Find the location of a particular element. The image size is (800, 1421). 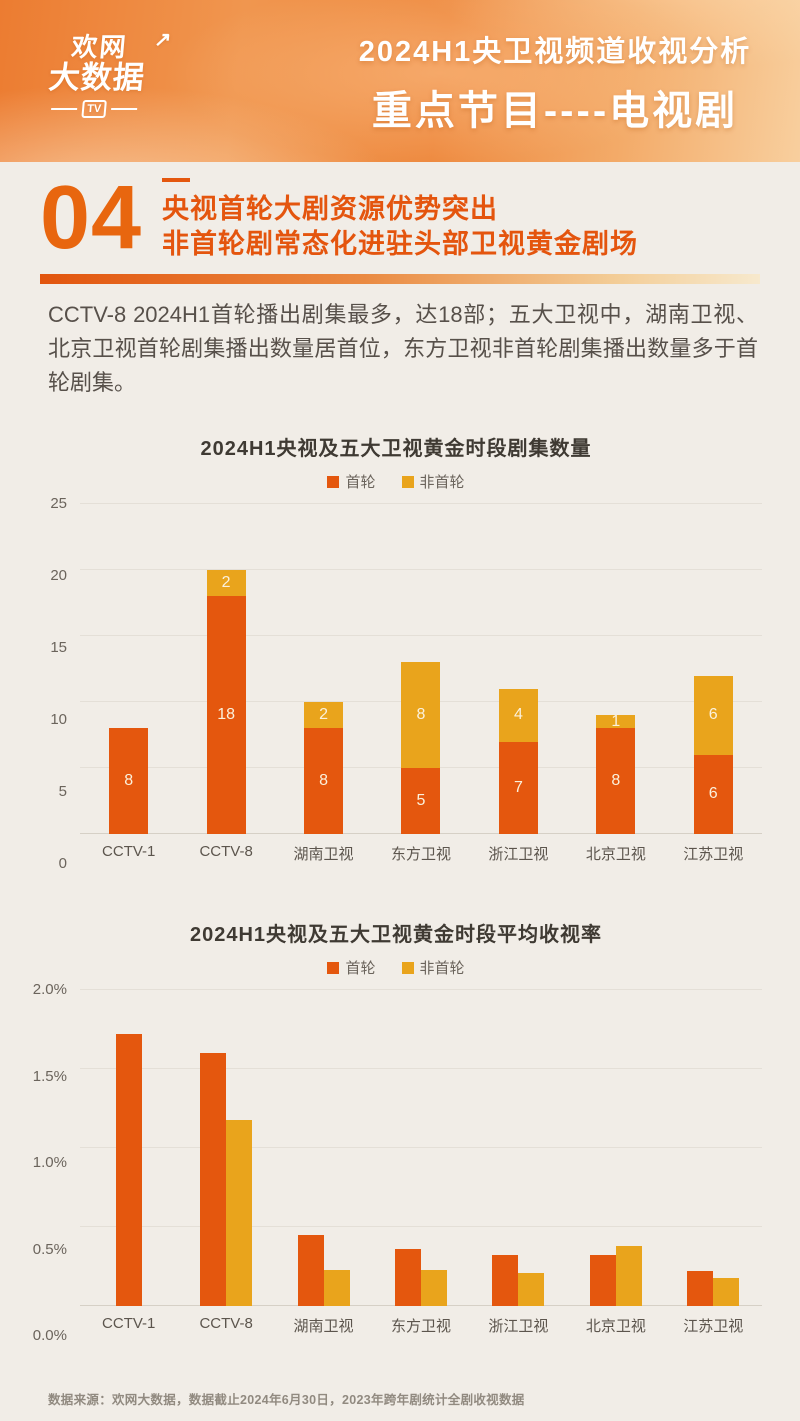

gridline is located at coordinates (421, 1226).